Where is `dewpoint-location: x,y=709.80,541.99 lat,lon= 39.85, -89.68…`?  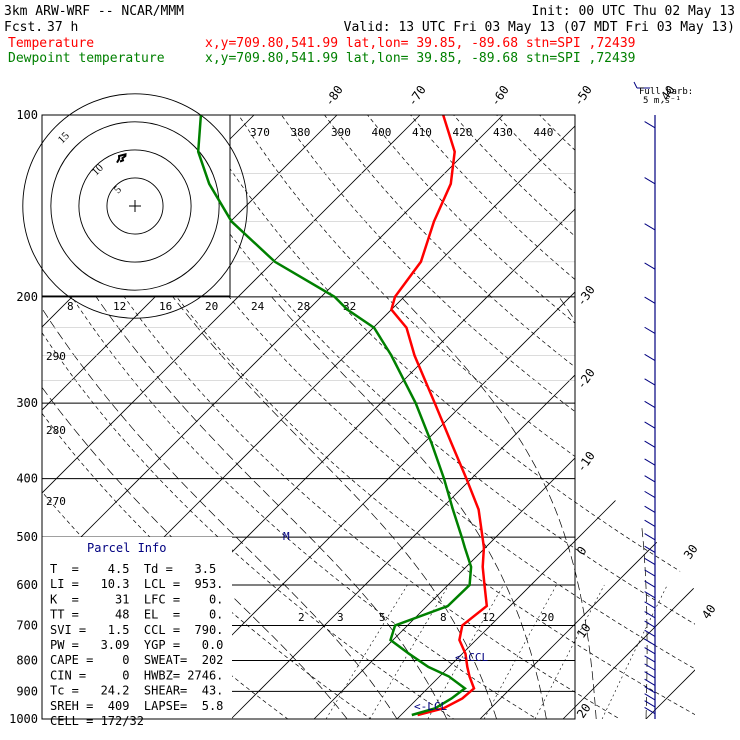
dewpoint-location: x,y=709.80,541.99 lat,lon= 39.85, -89.68… is located at coordinates (420, 58).